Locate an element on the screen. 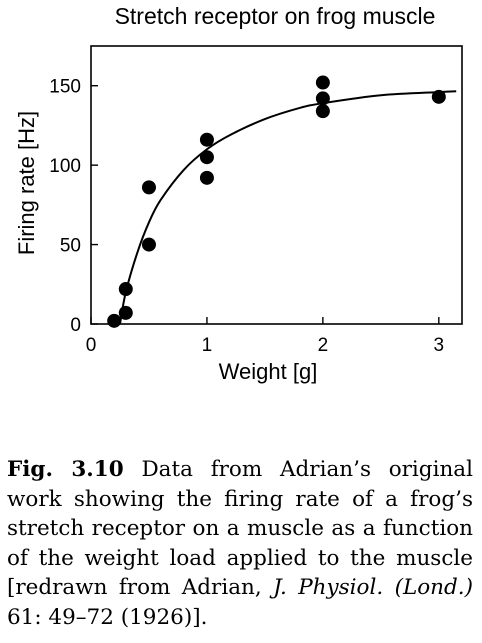 This screenshot has height=643, width=482. y-axis-label: Firing rate [Hz] is located at coordinates (26, 183).